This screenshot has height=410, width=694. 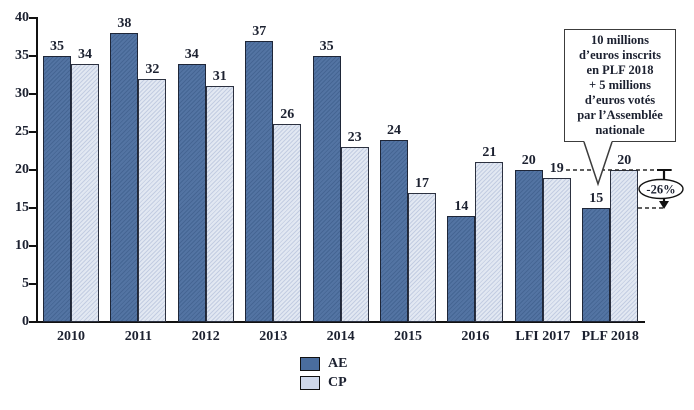 I want to click on y-tick-label: 10, so click(x=22, y=245).